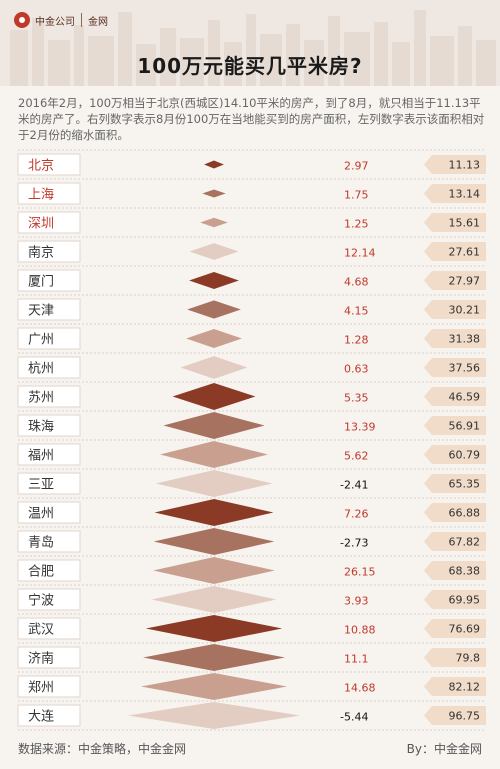 Image resolution: width=500 pixels, height=769 pixels. I want to click on city-name: 郑州, so click(41, 688).